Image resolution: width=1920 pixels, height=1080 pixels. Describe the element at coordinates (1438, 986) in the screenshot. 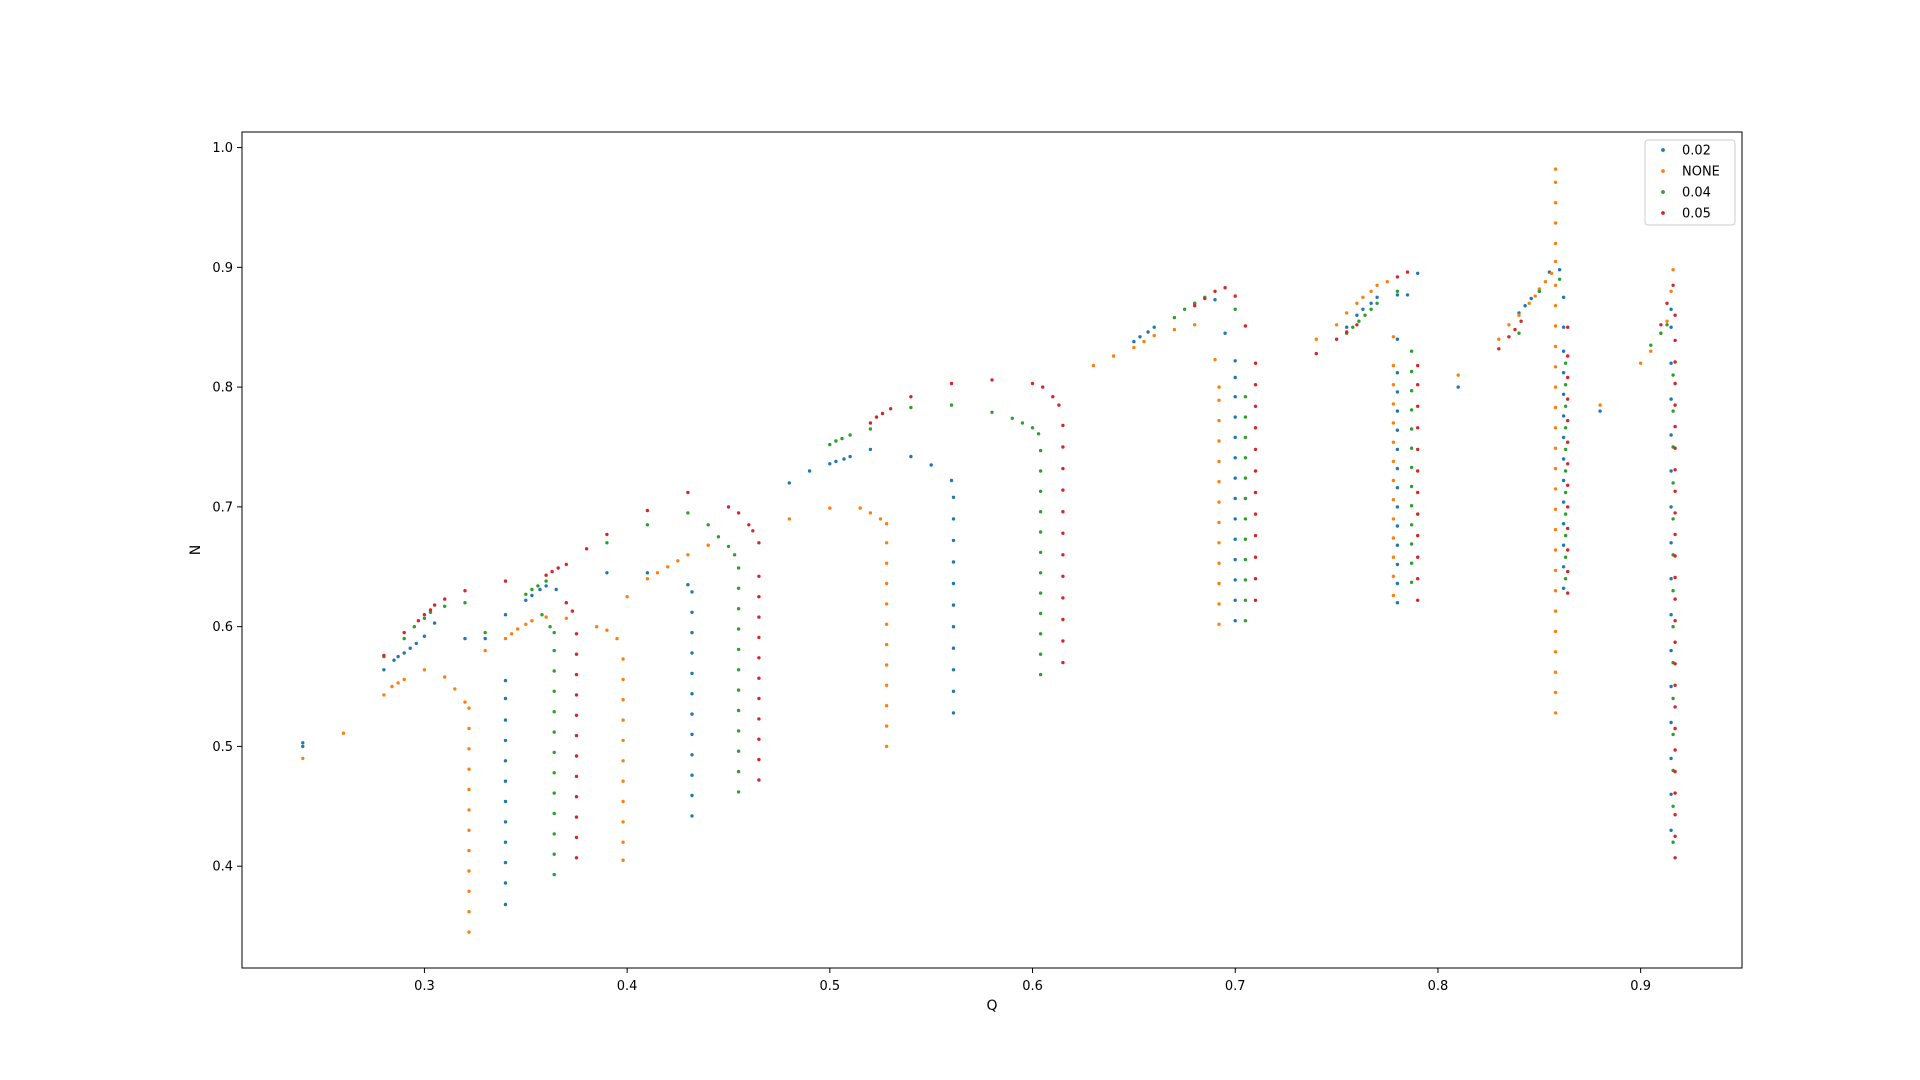

I see `x-tick-label: 0.8` at that location.